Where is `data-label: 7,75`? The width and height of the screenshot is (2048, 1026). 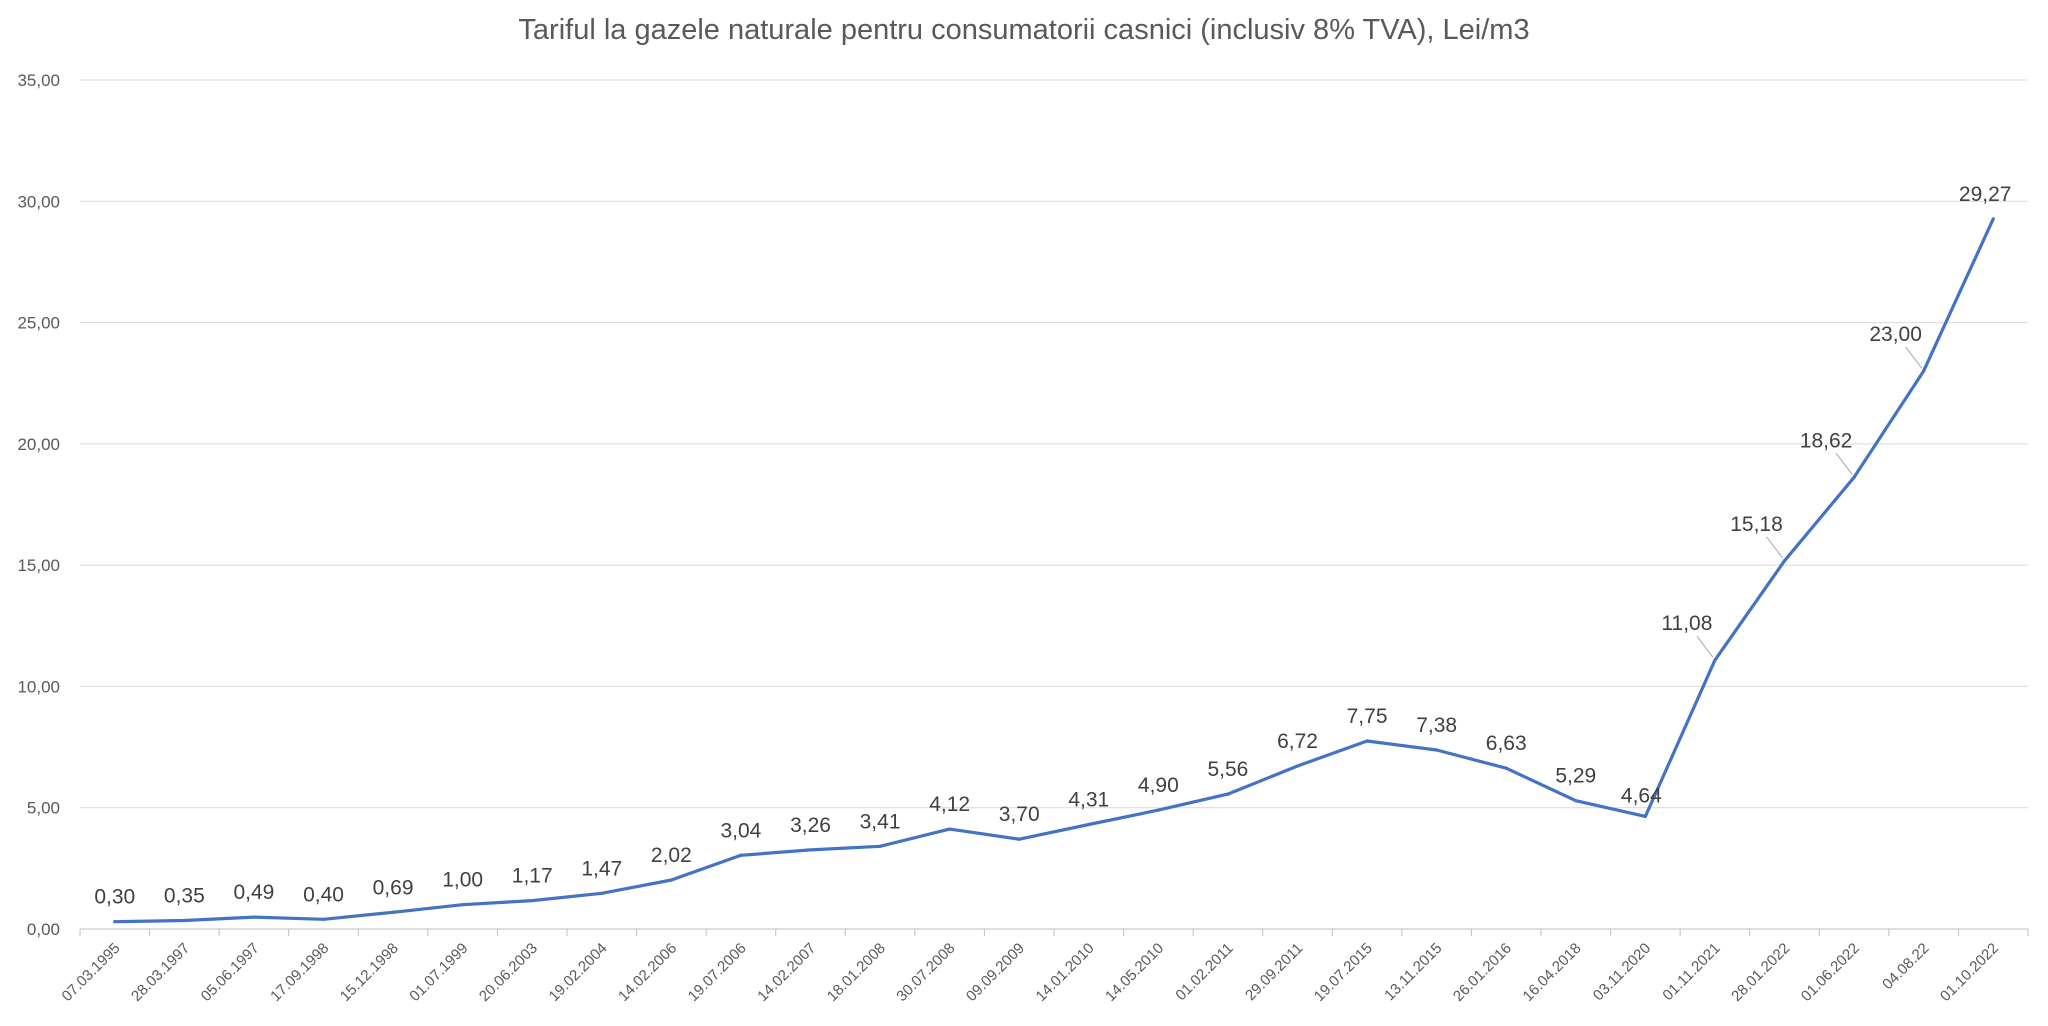
data-label: 7,75 is located at coordinates (1367, 716).